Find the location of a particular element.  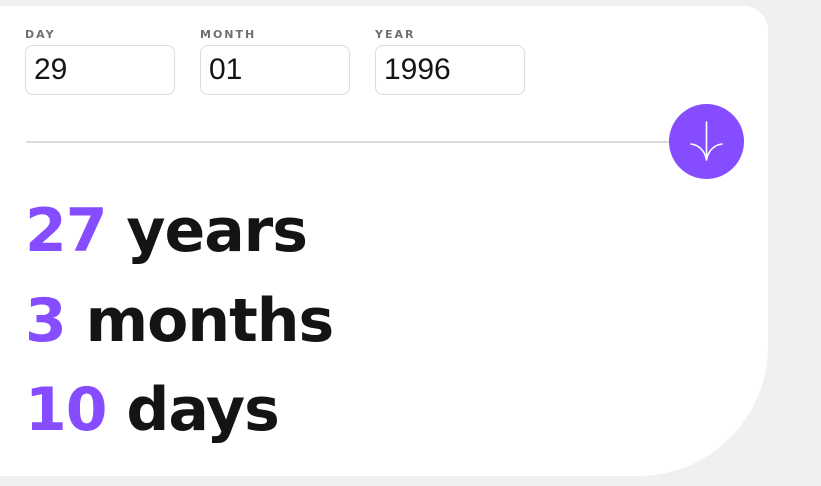

year-input is located at coordinates (450, 70).